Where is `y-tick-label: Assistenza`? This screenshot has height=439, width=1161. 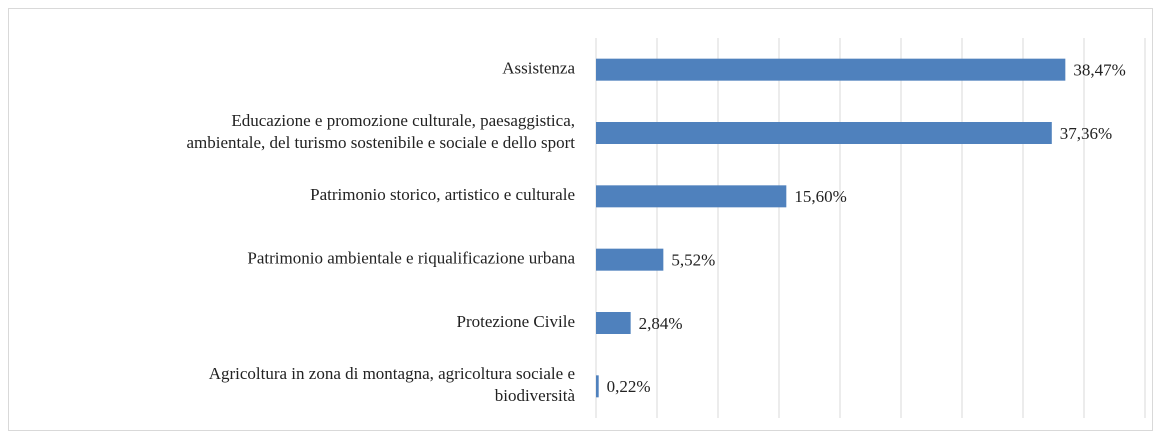
y-tick-label: Assistenza is located at coordinates (538, 68).